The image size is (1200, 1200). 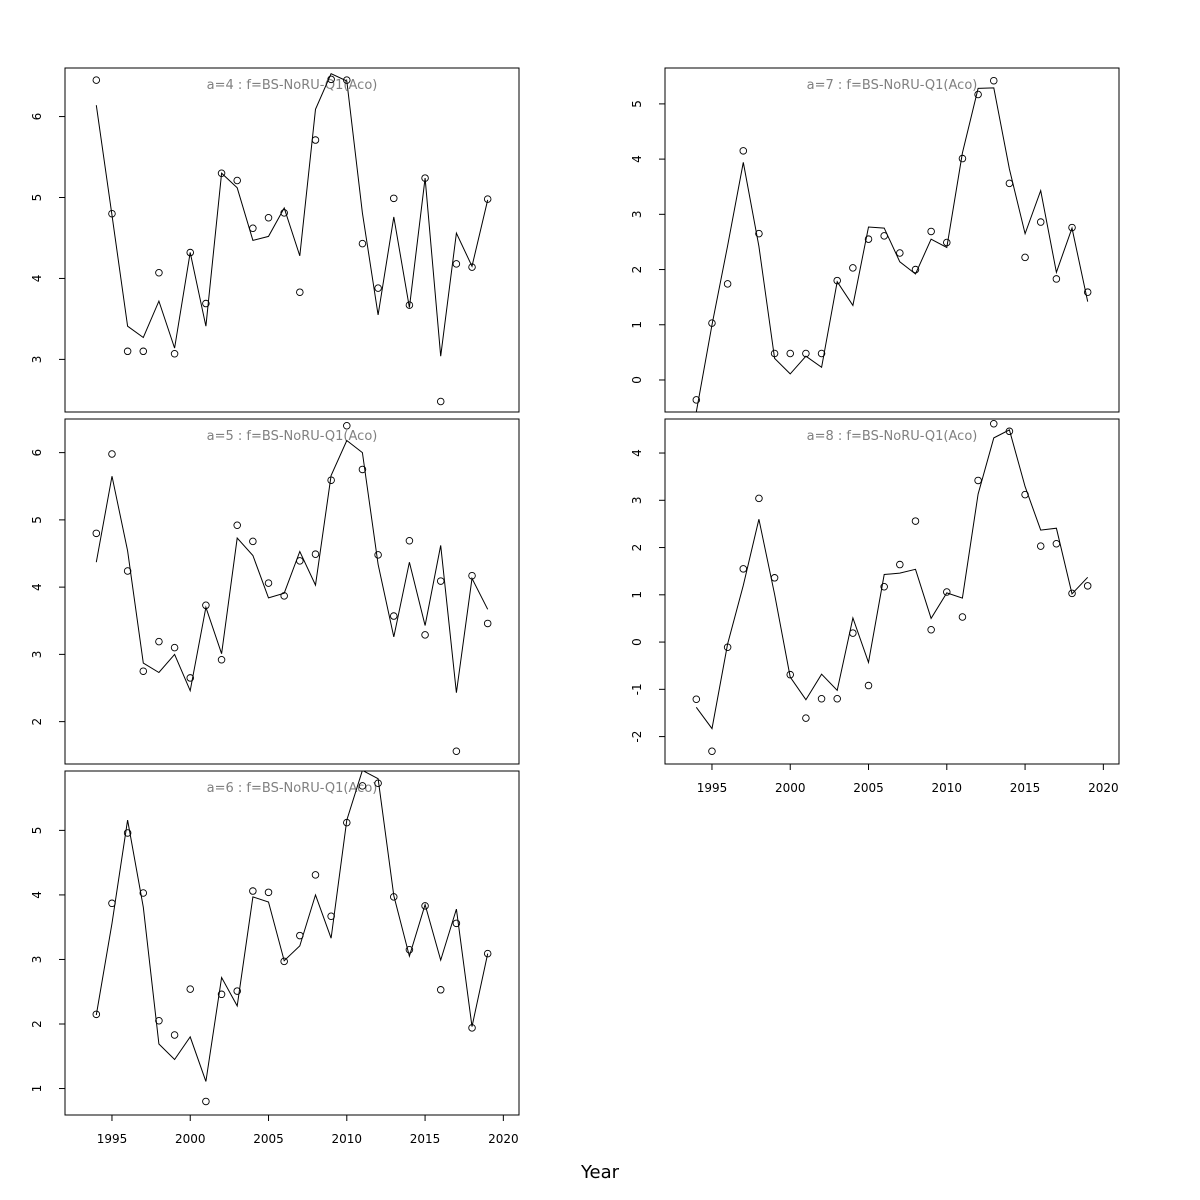 I want to click on panel-title-a5: a=5 : f=BS-NoRU-Q1(Aco), so click(x=292, y=436).